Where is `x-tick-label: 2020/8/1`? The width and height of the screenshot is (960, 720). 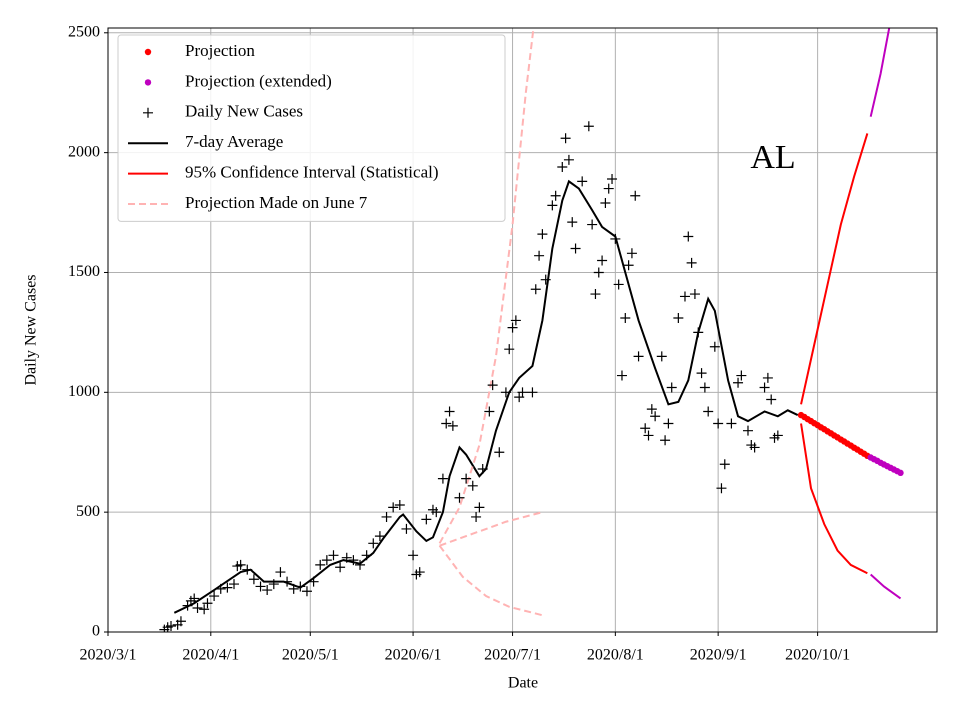
x-tick-label: 2020/8/1 is located at coordinates (615, 655).